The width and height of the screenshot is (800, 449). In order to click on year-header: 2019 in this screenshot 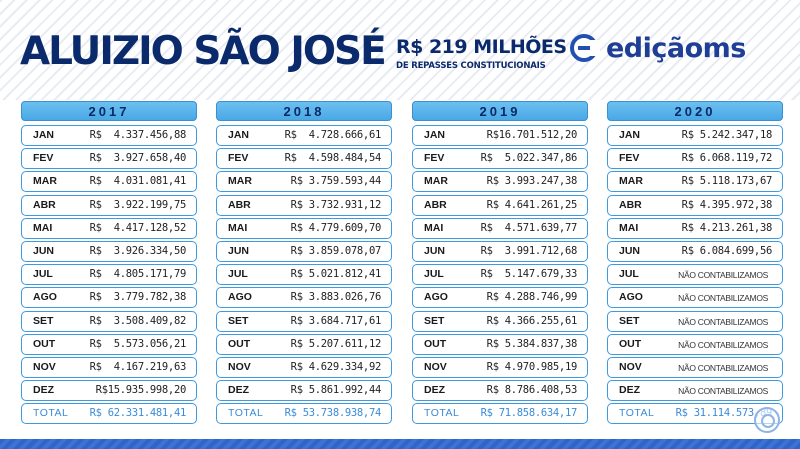, I will do `click(500, 111)`.